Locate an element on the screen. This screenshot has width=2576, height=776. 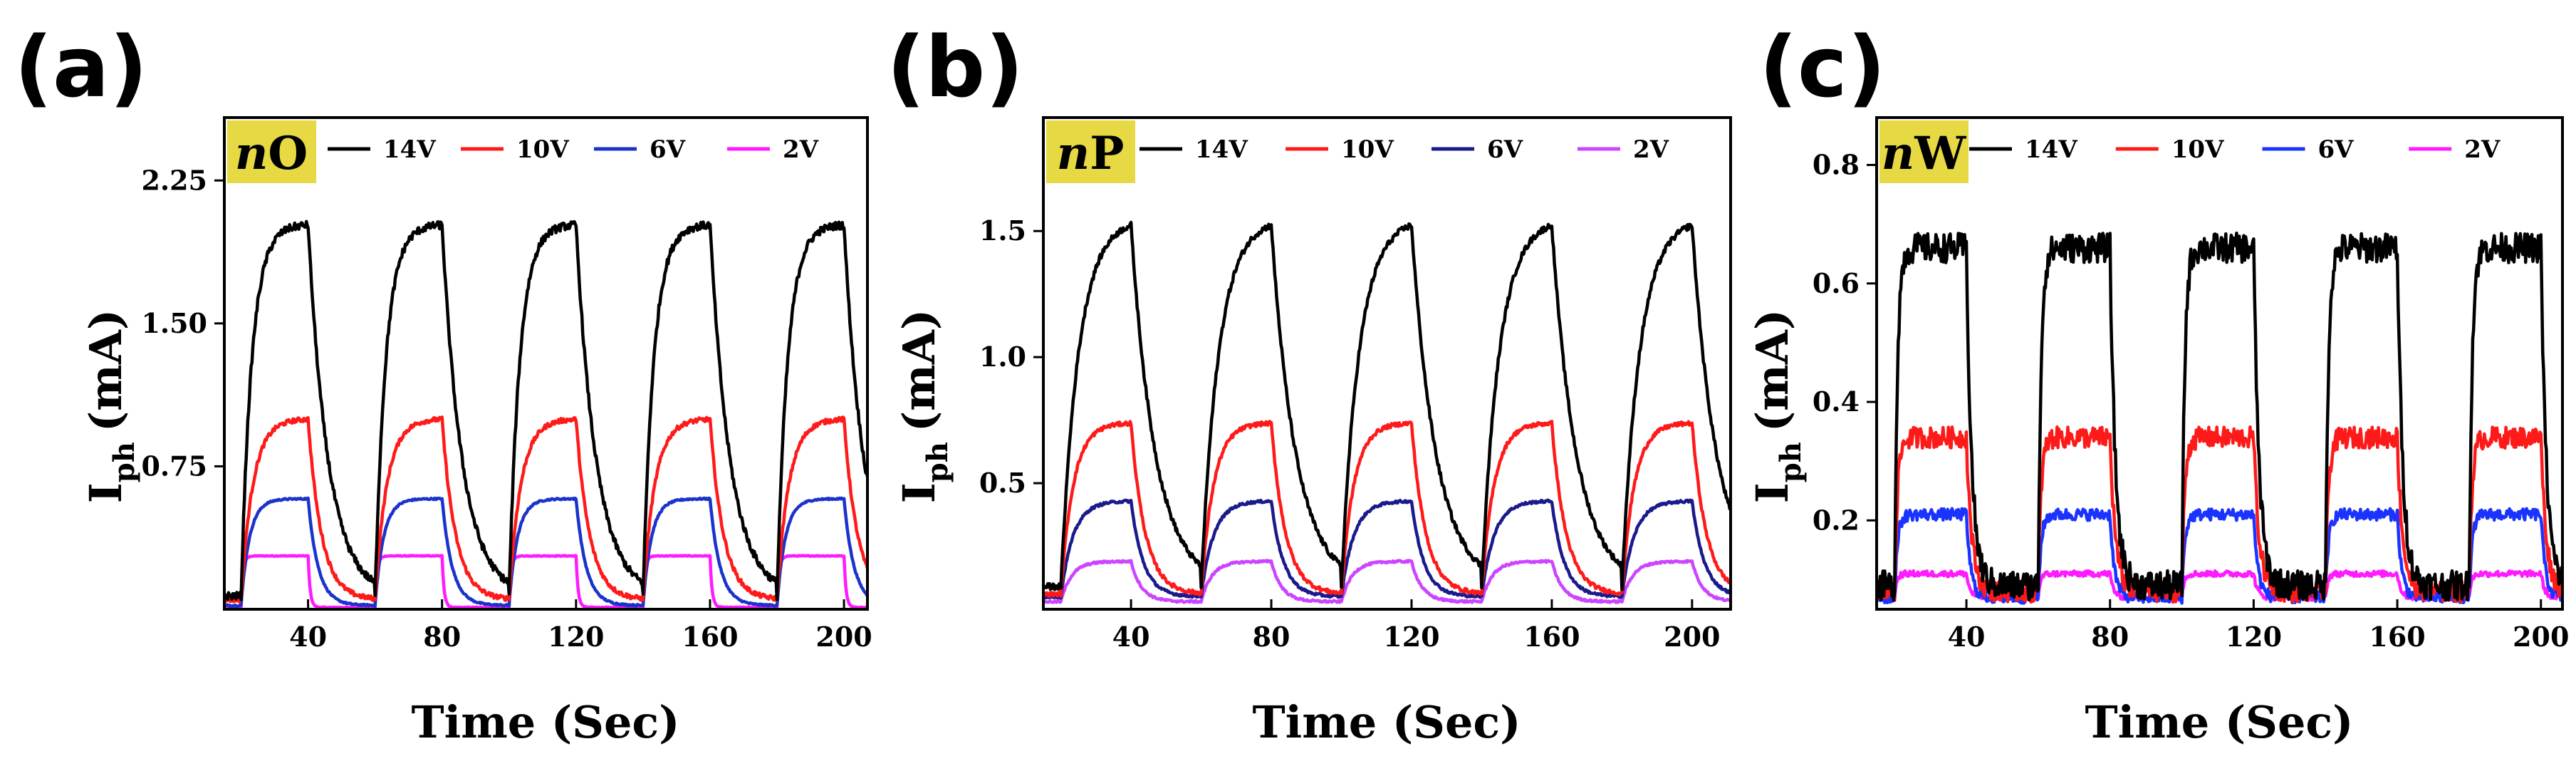
sample-badge-name: O is located at coordinates (288, 153).